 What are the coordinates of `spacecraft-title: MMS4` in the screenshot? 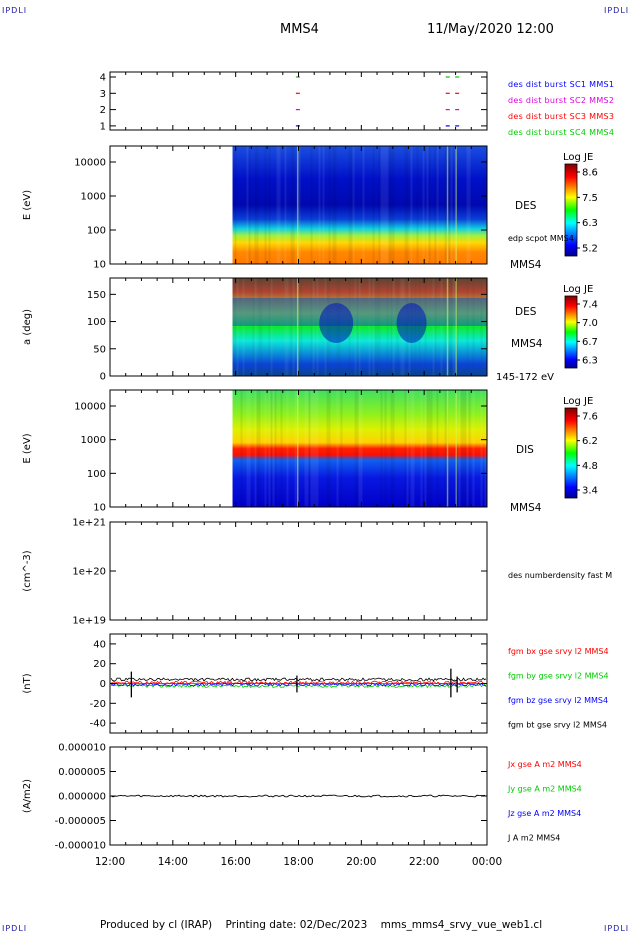 It's located at (299, 29).